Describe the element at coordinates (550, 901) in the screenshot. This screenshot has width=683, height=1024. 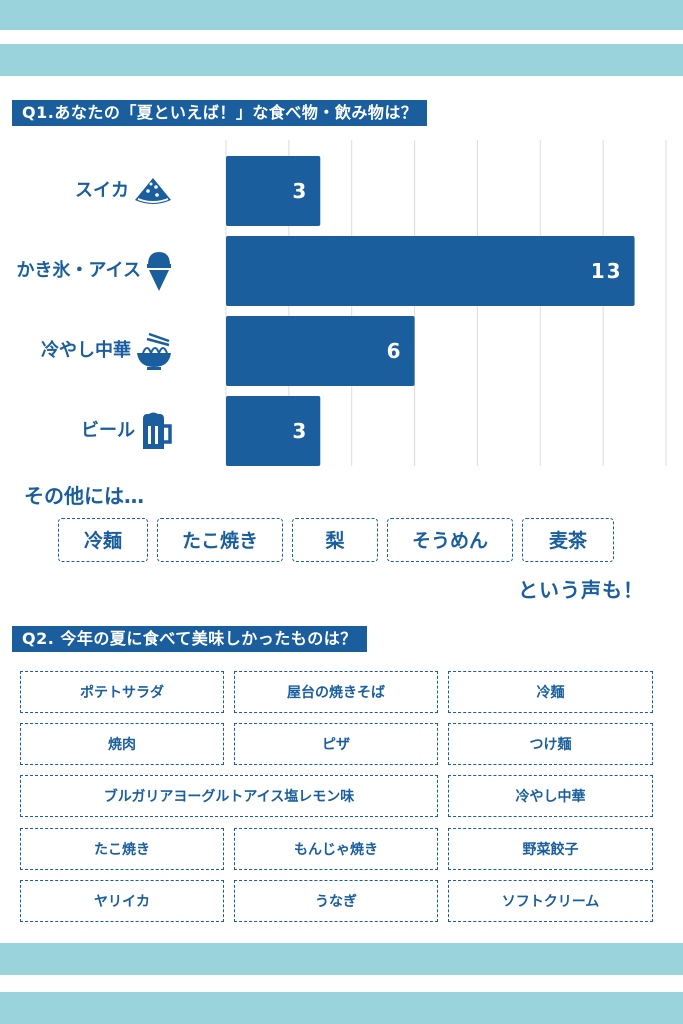
I see `answer-cell: ソフトクリーム` at that location.